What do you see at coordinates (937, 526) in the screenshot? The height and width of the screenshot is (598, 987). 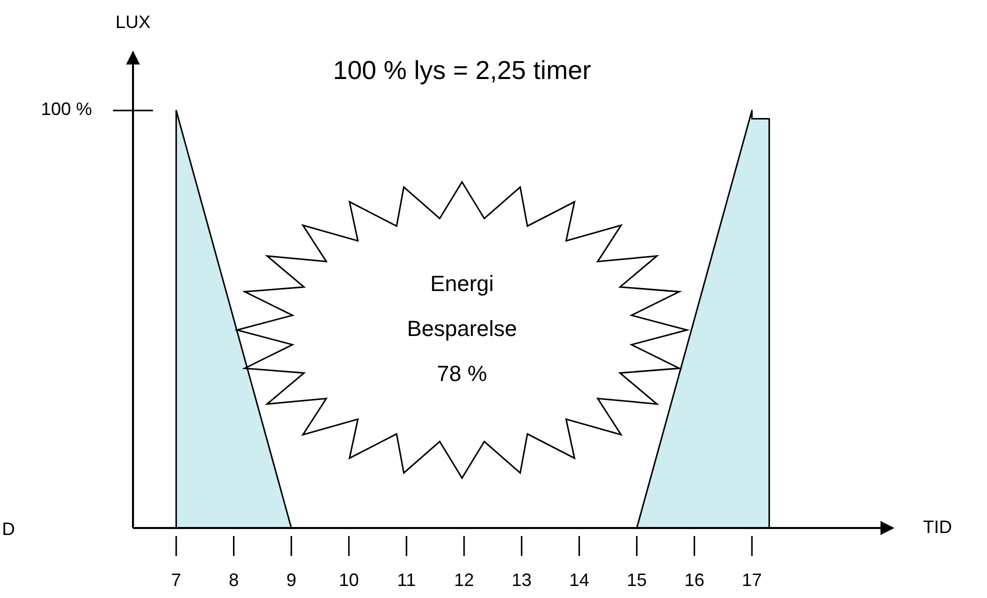 I see `x-axis-title: TID` at bounding box center [937, 526].